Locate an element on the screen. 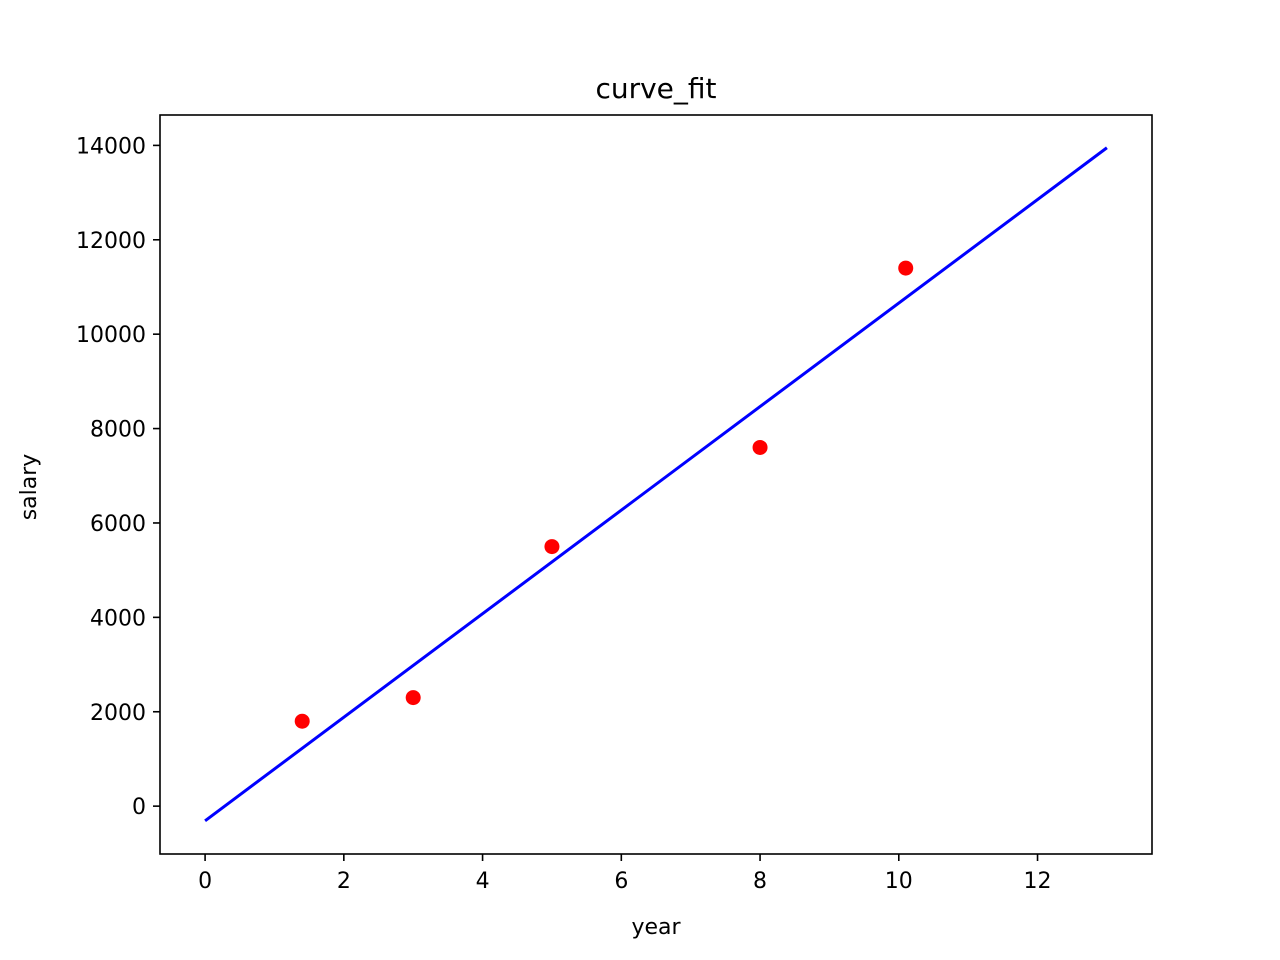  y-tick-label: 2000 is located at coordinates (118, 713).